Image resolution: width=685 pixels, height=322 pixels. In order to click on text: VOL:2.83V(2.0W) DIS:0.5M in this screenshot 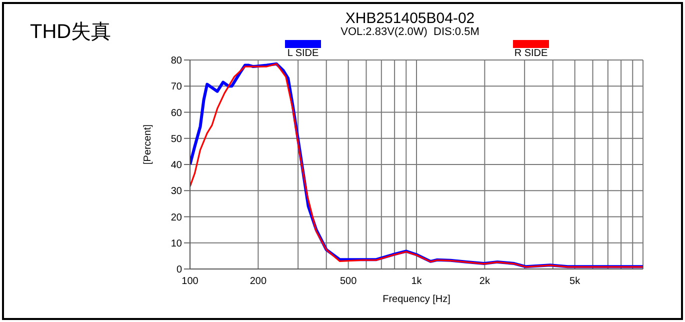, I will do `click(410, 32)`.